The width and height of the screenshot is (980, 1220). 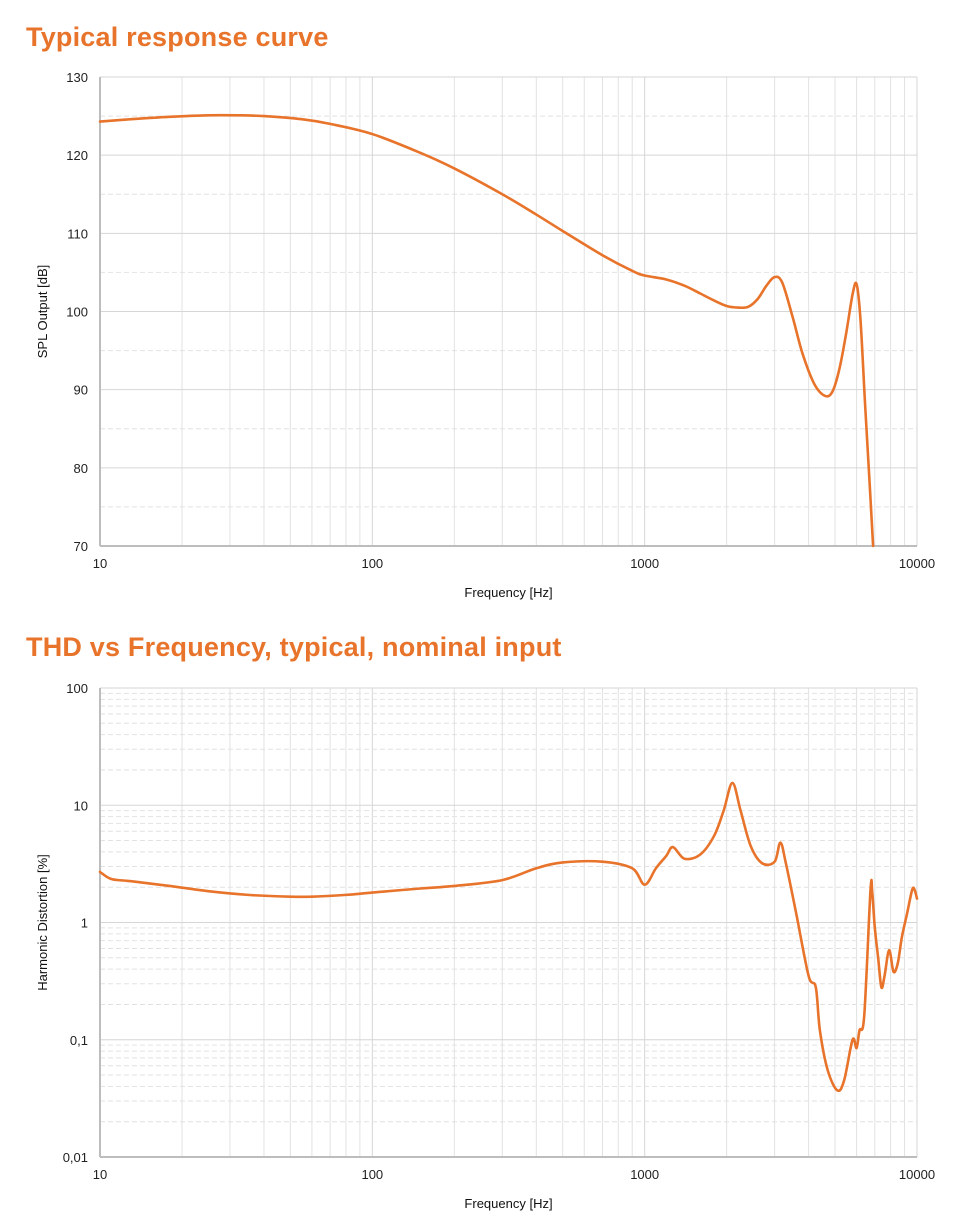 I want to click on y-tick-label: 110, so click(x=77, y=233).